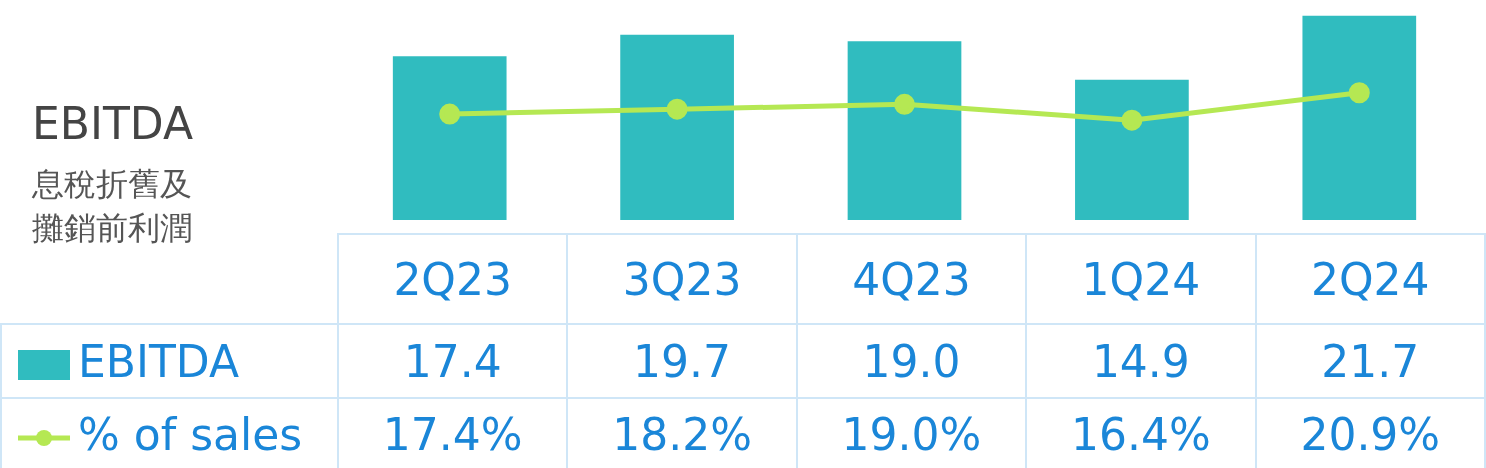  Describe the element at coordinates (113, 123) in the screenshot. I see `text: EBITDA` at that location.